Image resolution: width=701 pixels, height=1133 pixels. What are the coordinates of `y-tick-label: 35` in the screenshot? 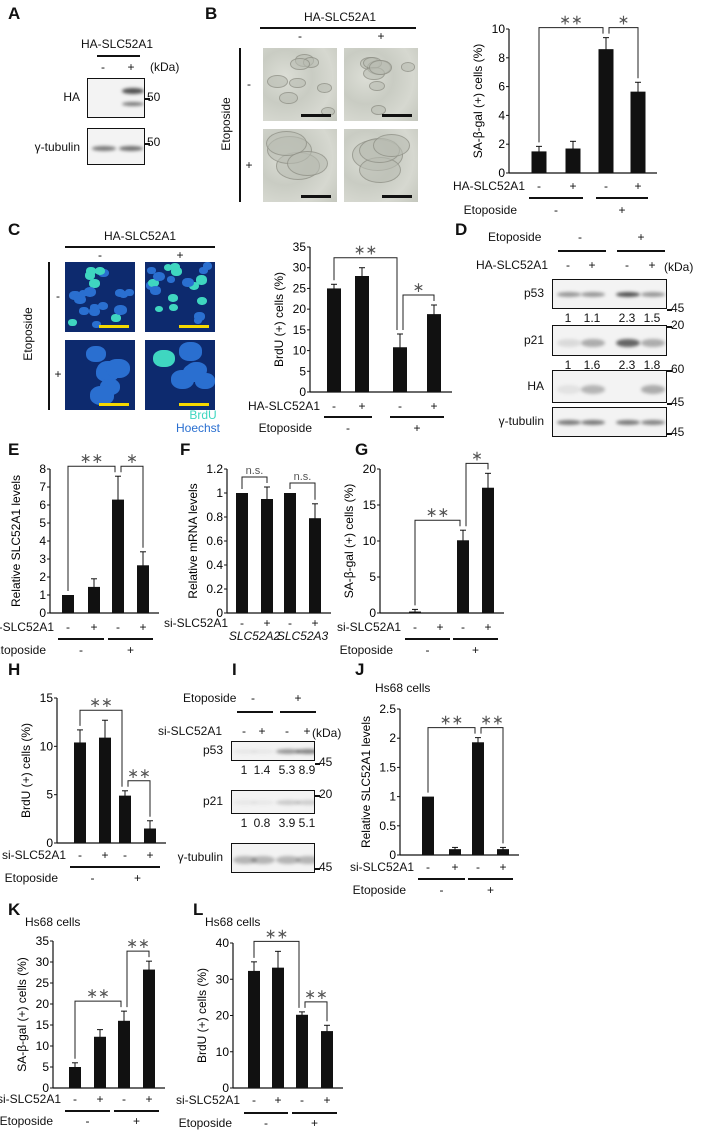 It's located at (300, 247).